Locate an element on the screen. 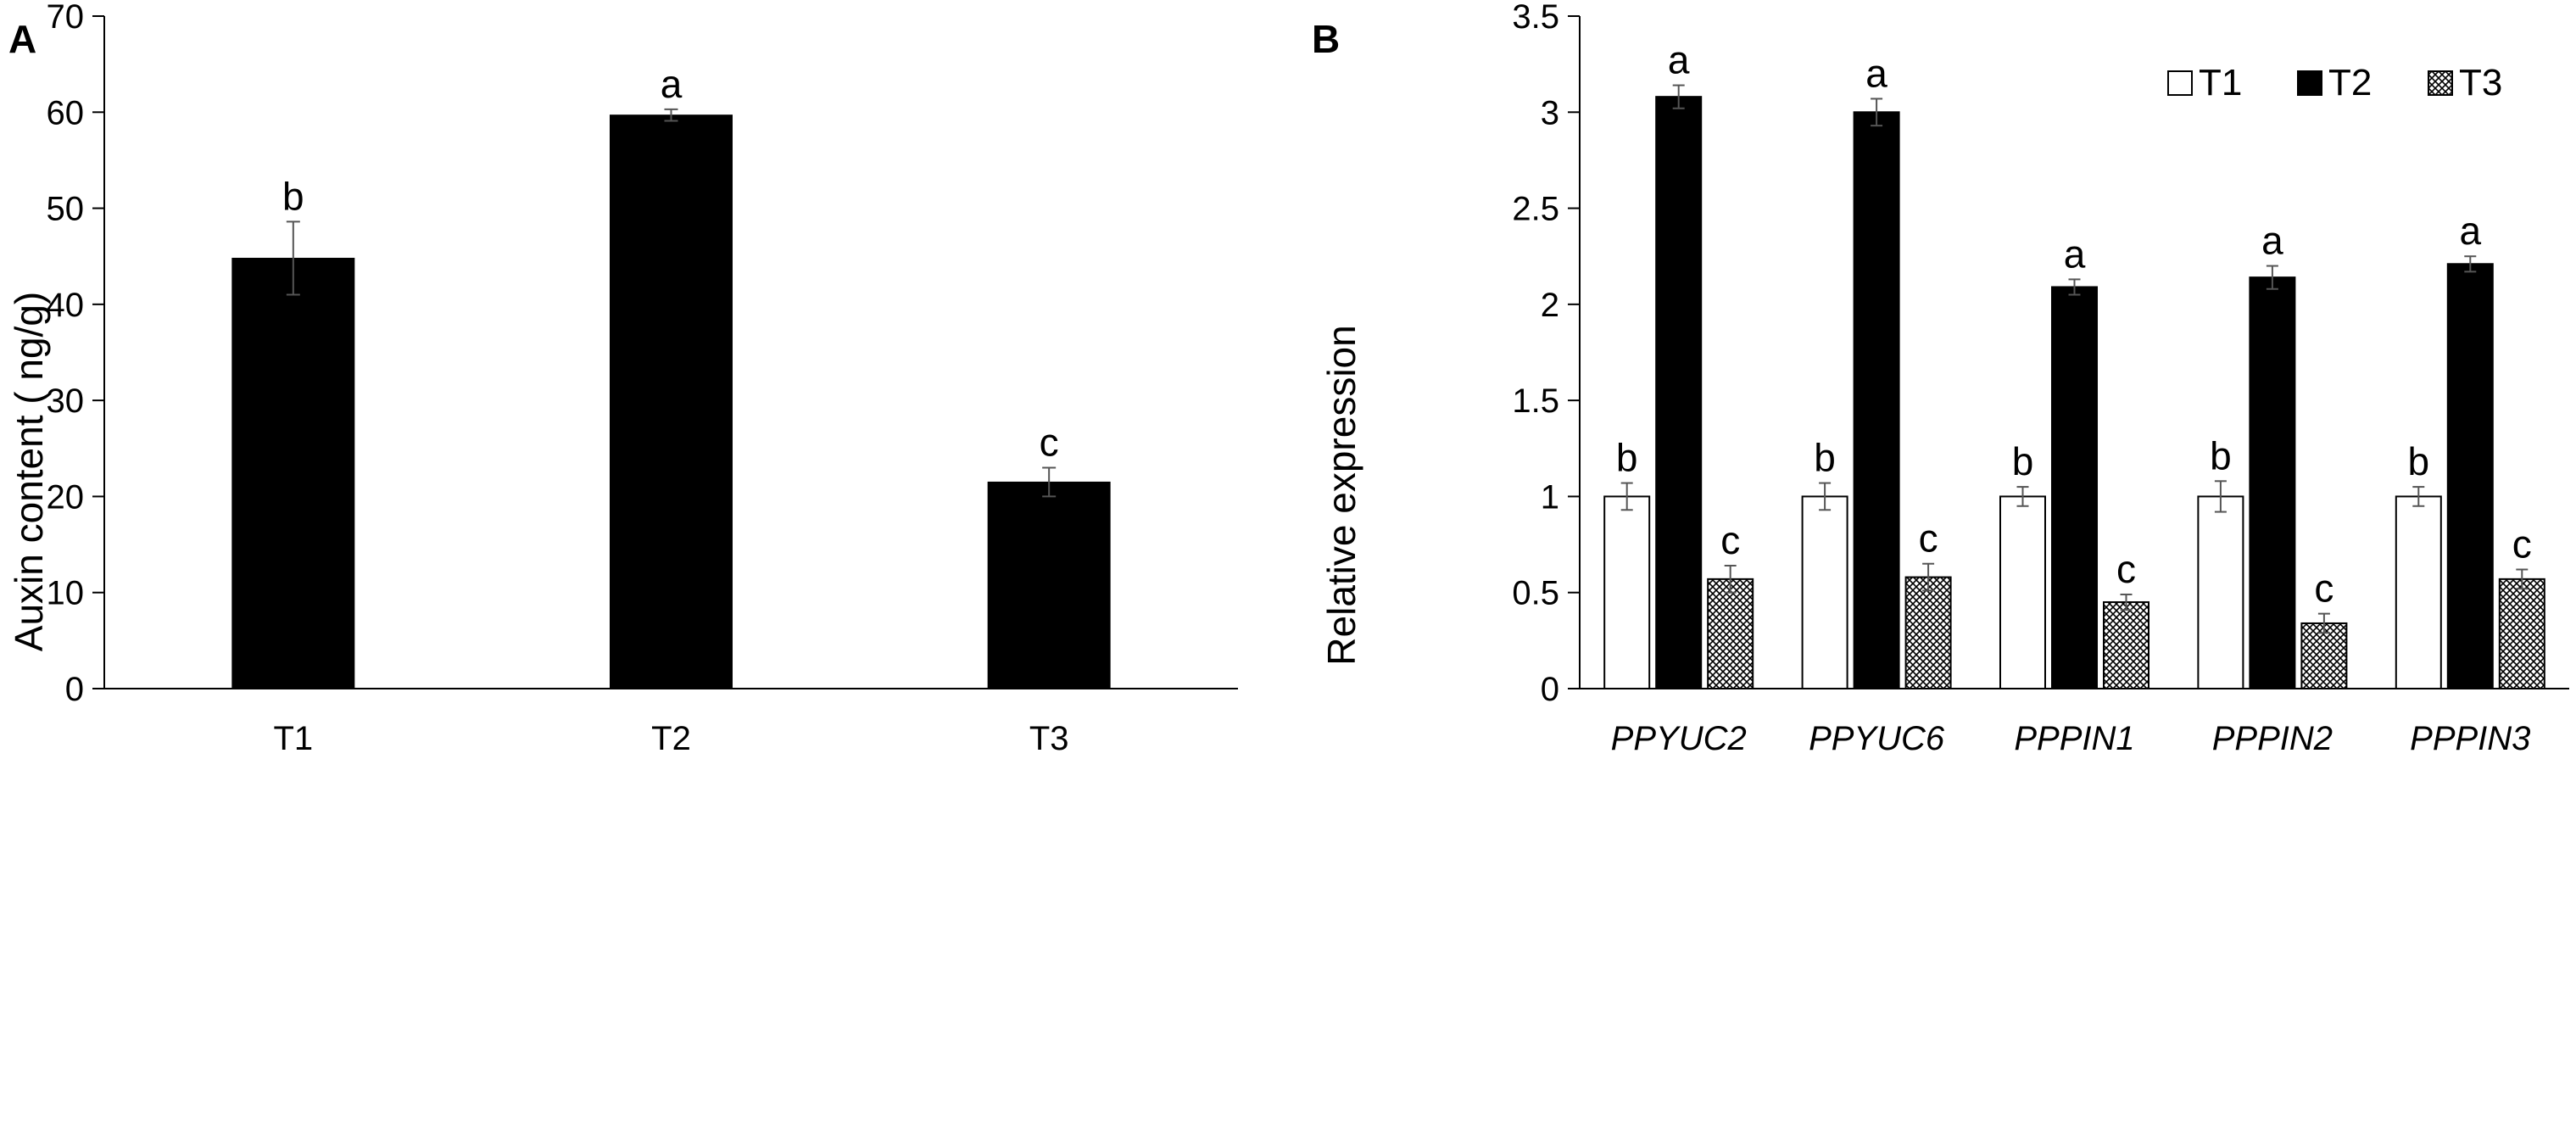 The width and height of the screenshot is (2576, 1133). panel-a-y-tick-label: 70 is located at coordinates (66, 18).